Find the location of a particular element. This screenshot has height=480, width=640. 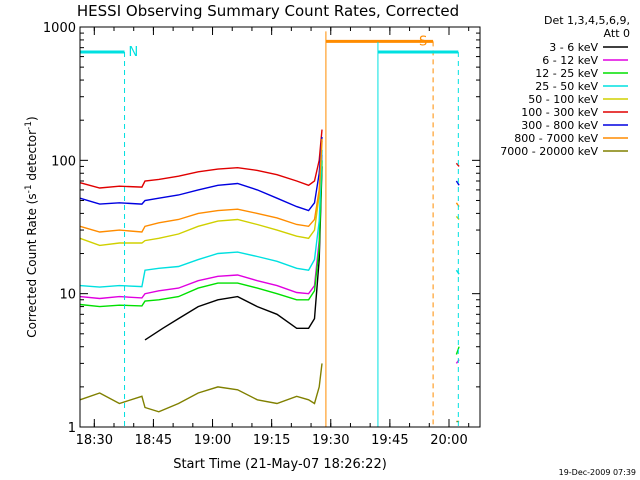

legend-header-line-1: Det 1,3,4,5,6,9, is located at coordinates (587, 20).